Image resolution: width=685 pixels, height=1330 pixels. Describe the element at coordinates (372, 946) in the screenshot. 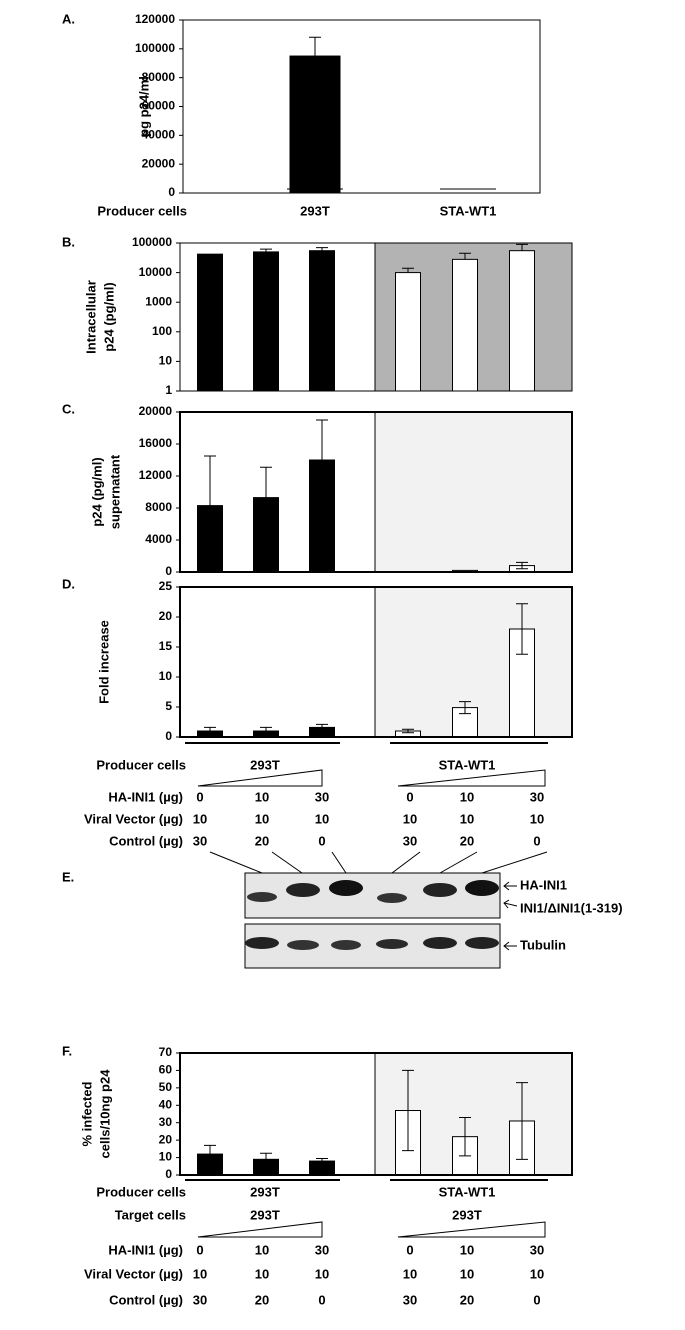

I see `blot-panel` at that location.